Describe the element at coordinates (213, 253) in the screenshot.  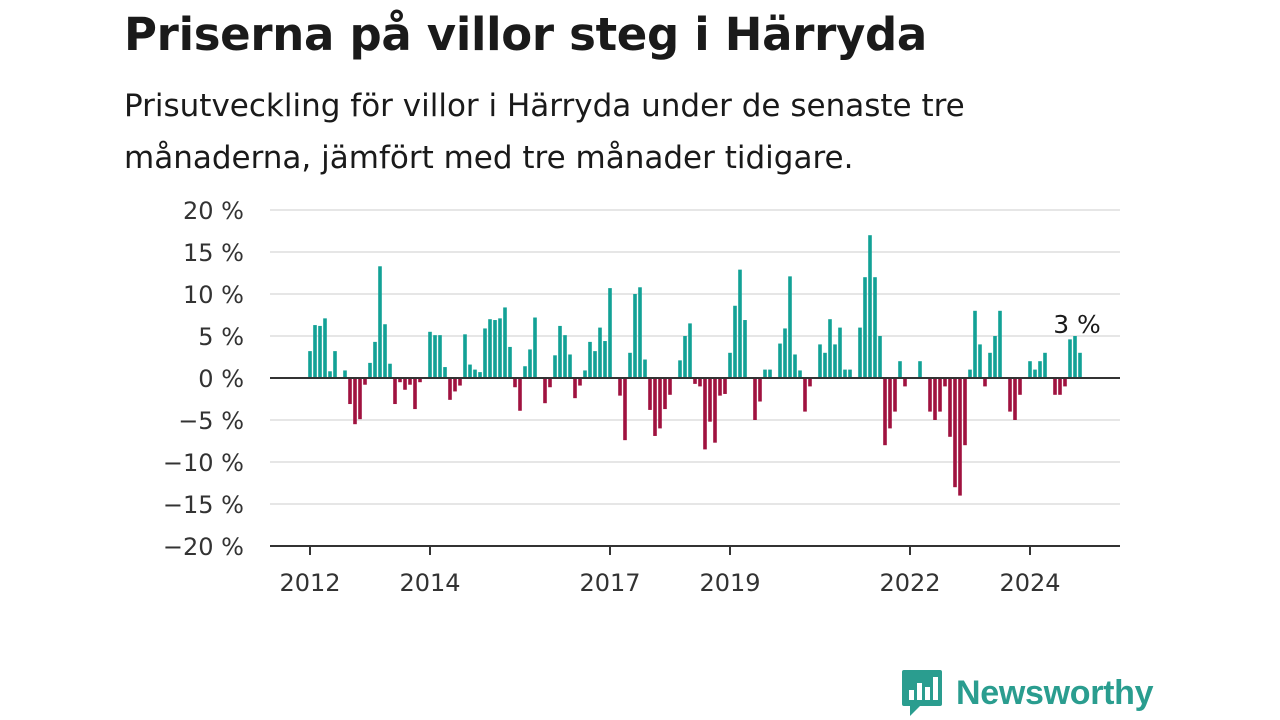
I see `y-tick-label: 15 %` at that location.